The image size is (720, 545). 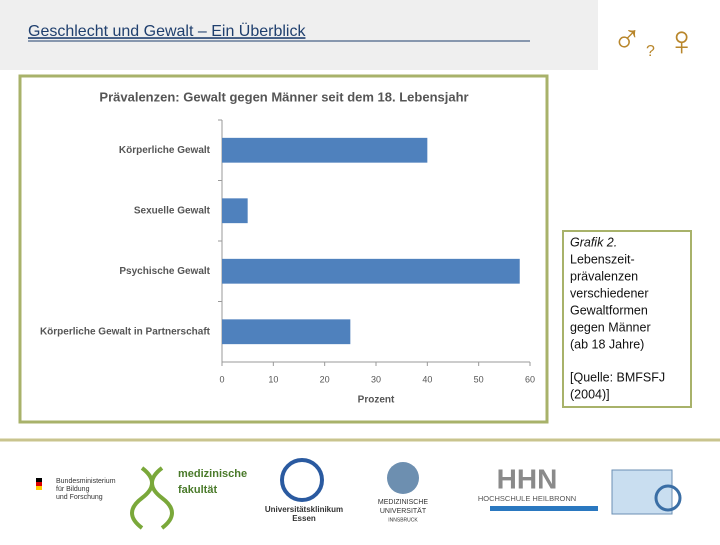 I want to click on caption-line: Grafik 2., so click(x=593, y=242).